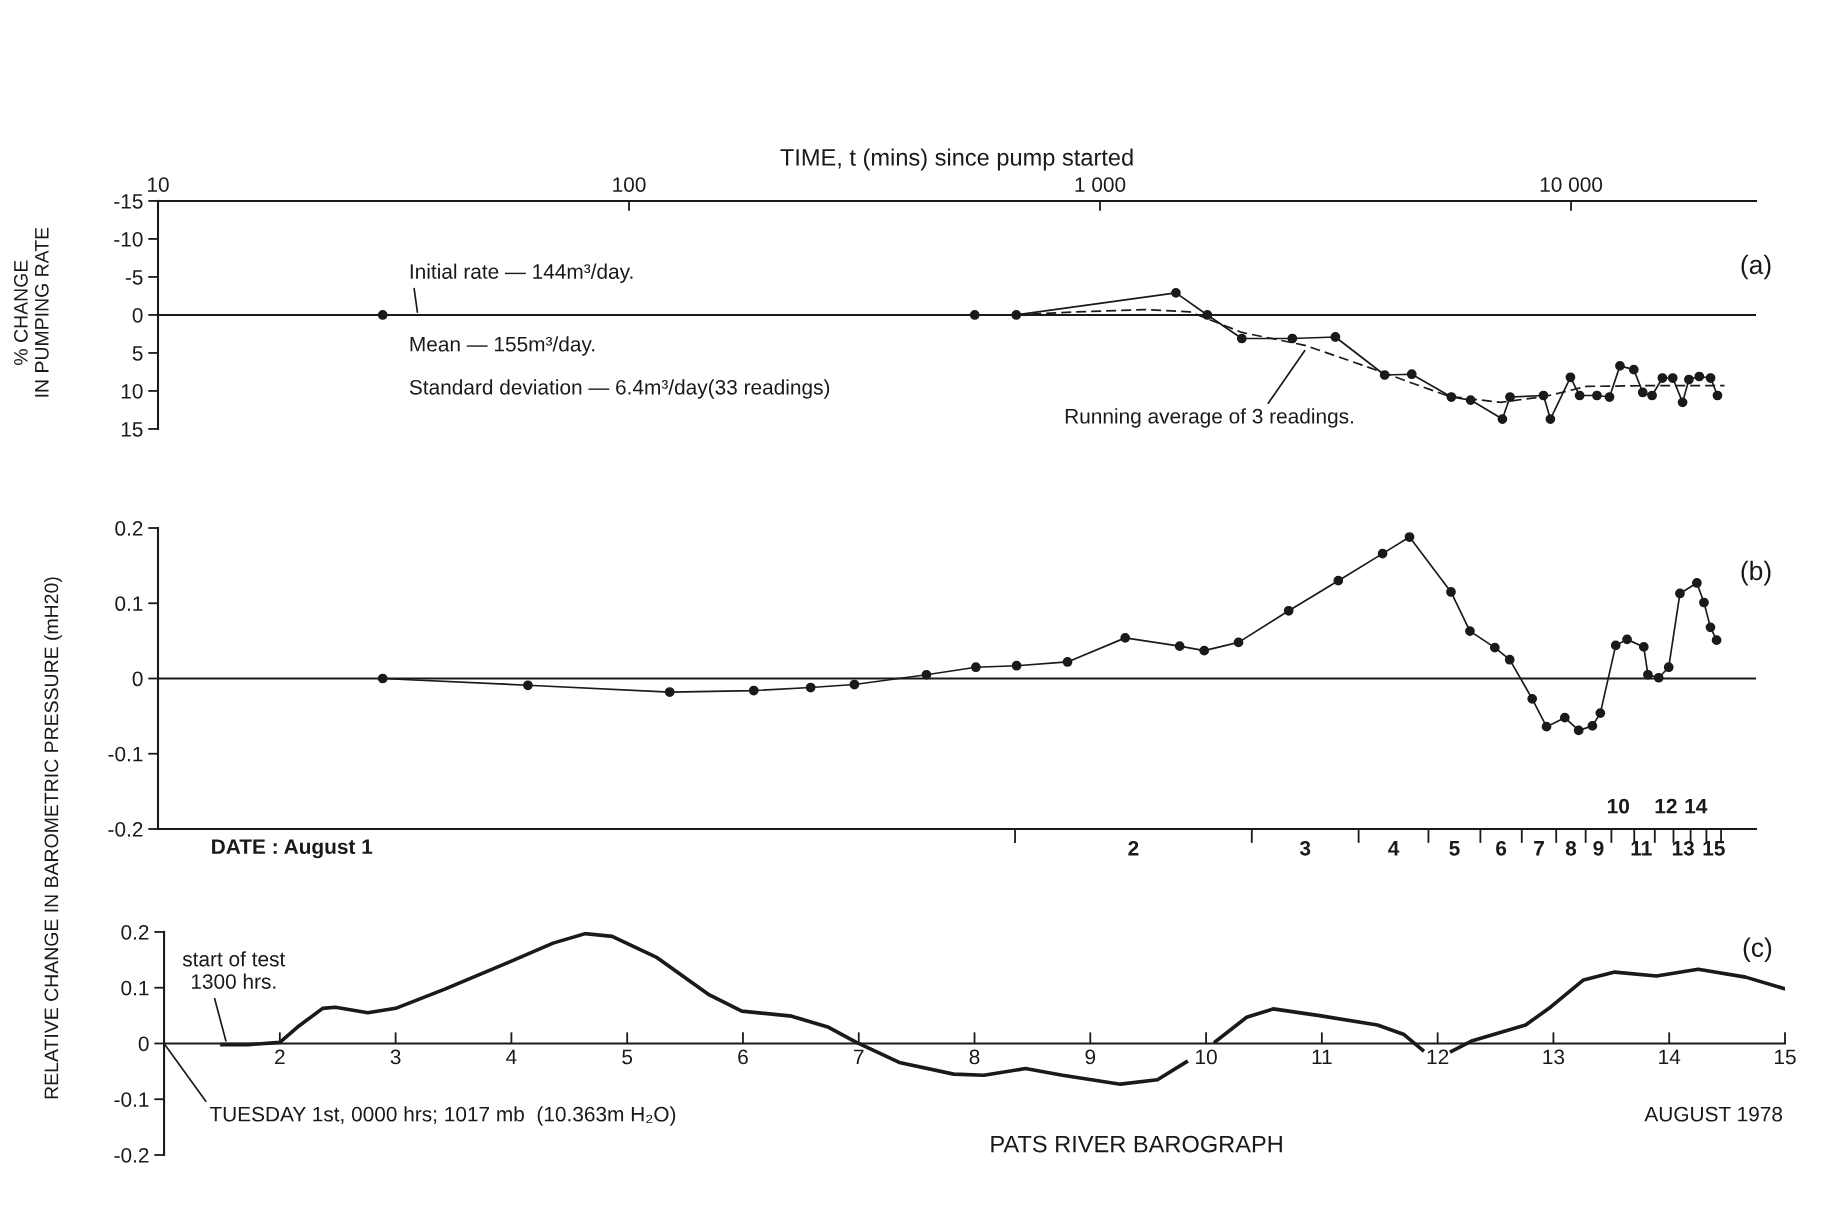  Describe the element at coordinates (629, 184) in the screenshot. I see `x-tick-label: 100` at that location.